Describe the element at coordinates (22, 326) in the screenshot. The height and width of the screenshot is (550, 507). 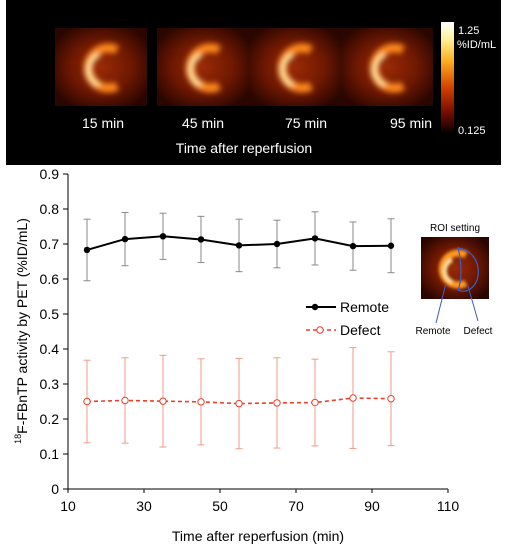
I see `y-axis-label-text: F-FBnTP activity by PET (%ID/mL)` at that location.